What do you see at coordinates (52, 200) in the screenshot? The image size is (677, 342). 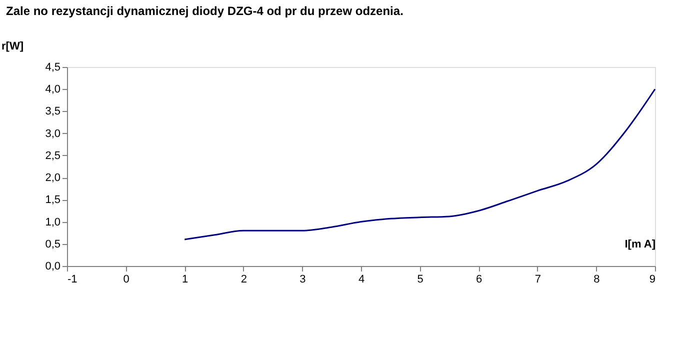 I see `y-tick-label: 1,5` at bounding box center [52, 200].